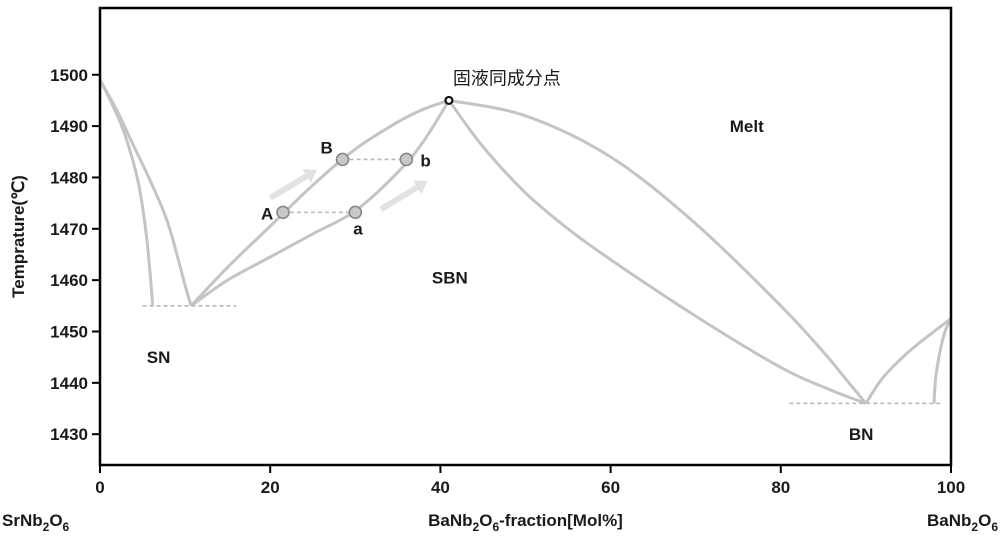 The image size is (1000, 536). I want to click on y-axis-title: Temprature(℃), so click(18, 236).